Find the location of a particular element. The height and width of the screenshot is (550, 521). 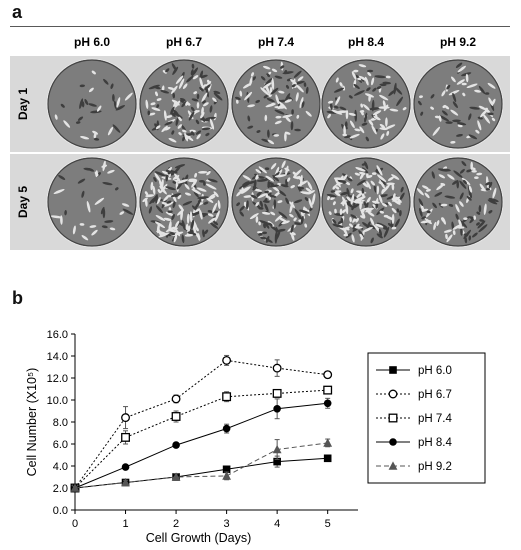

y-tick-label: 12.0 is located at coordinates (57, 379).